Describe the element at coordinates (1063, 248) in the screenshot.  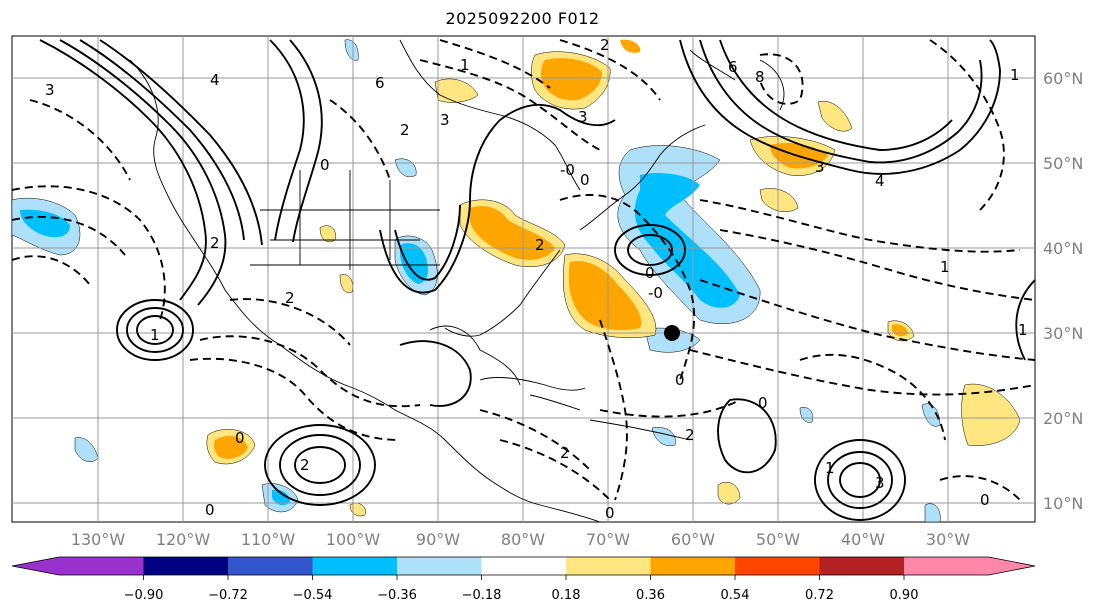
I see `lat-label: 40°N` at that location.